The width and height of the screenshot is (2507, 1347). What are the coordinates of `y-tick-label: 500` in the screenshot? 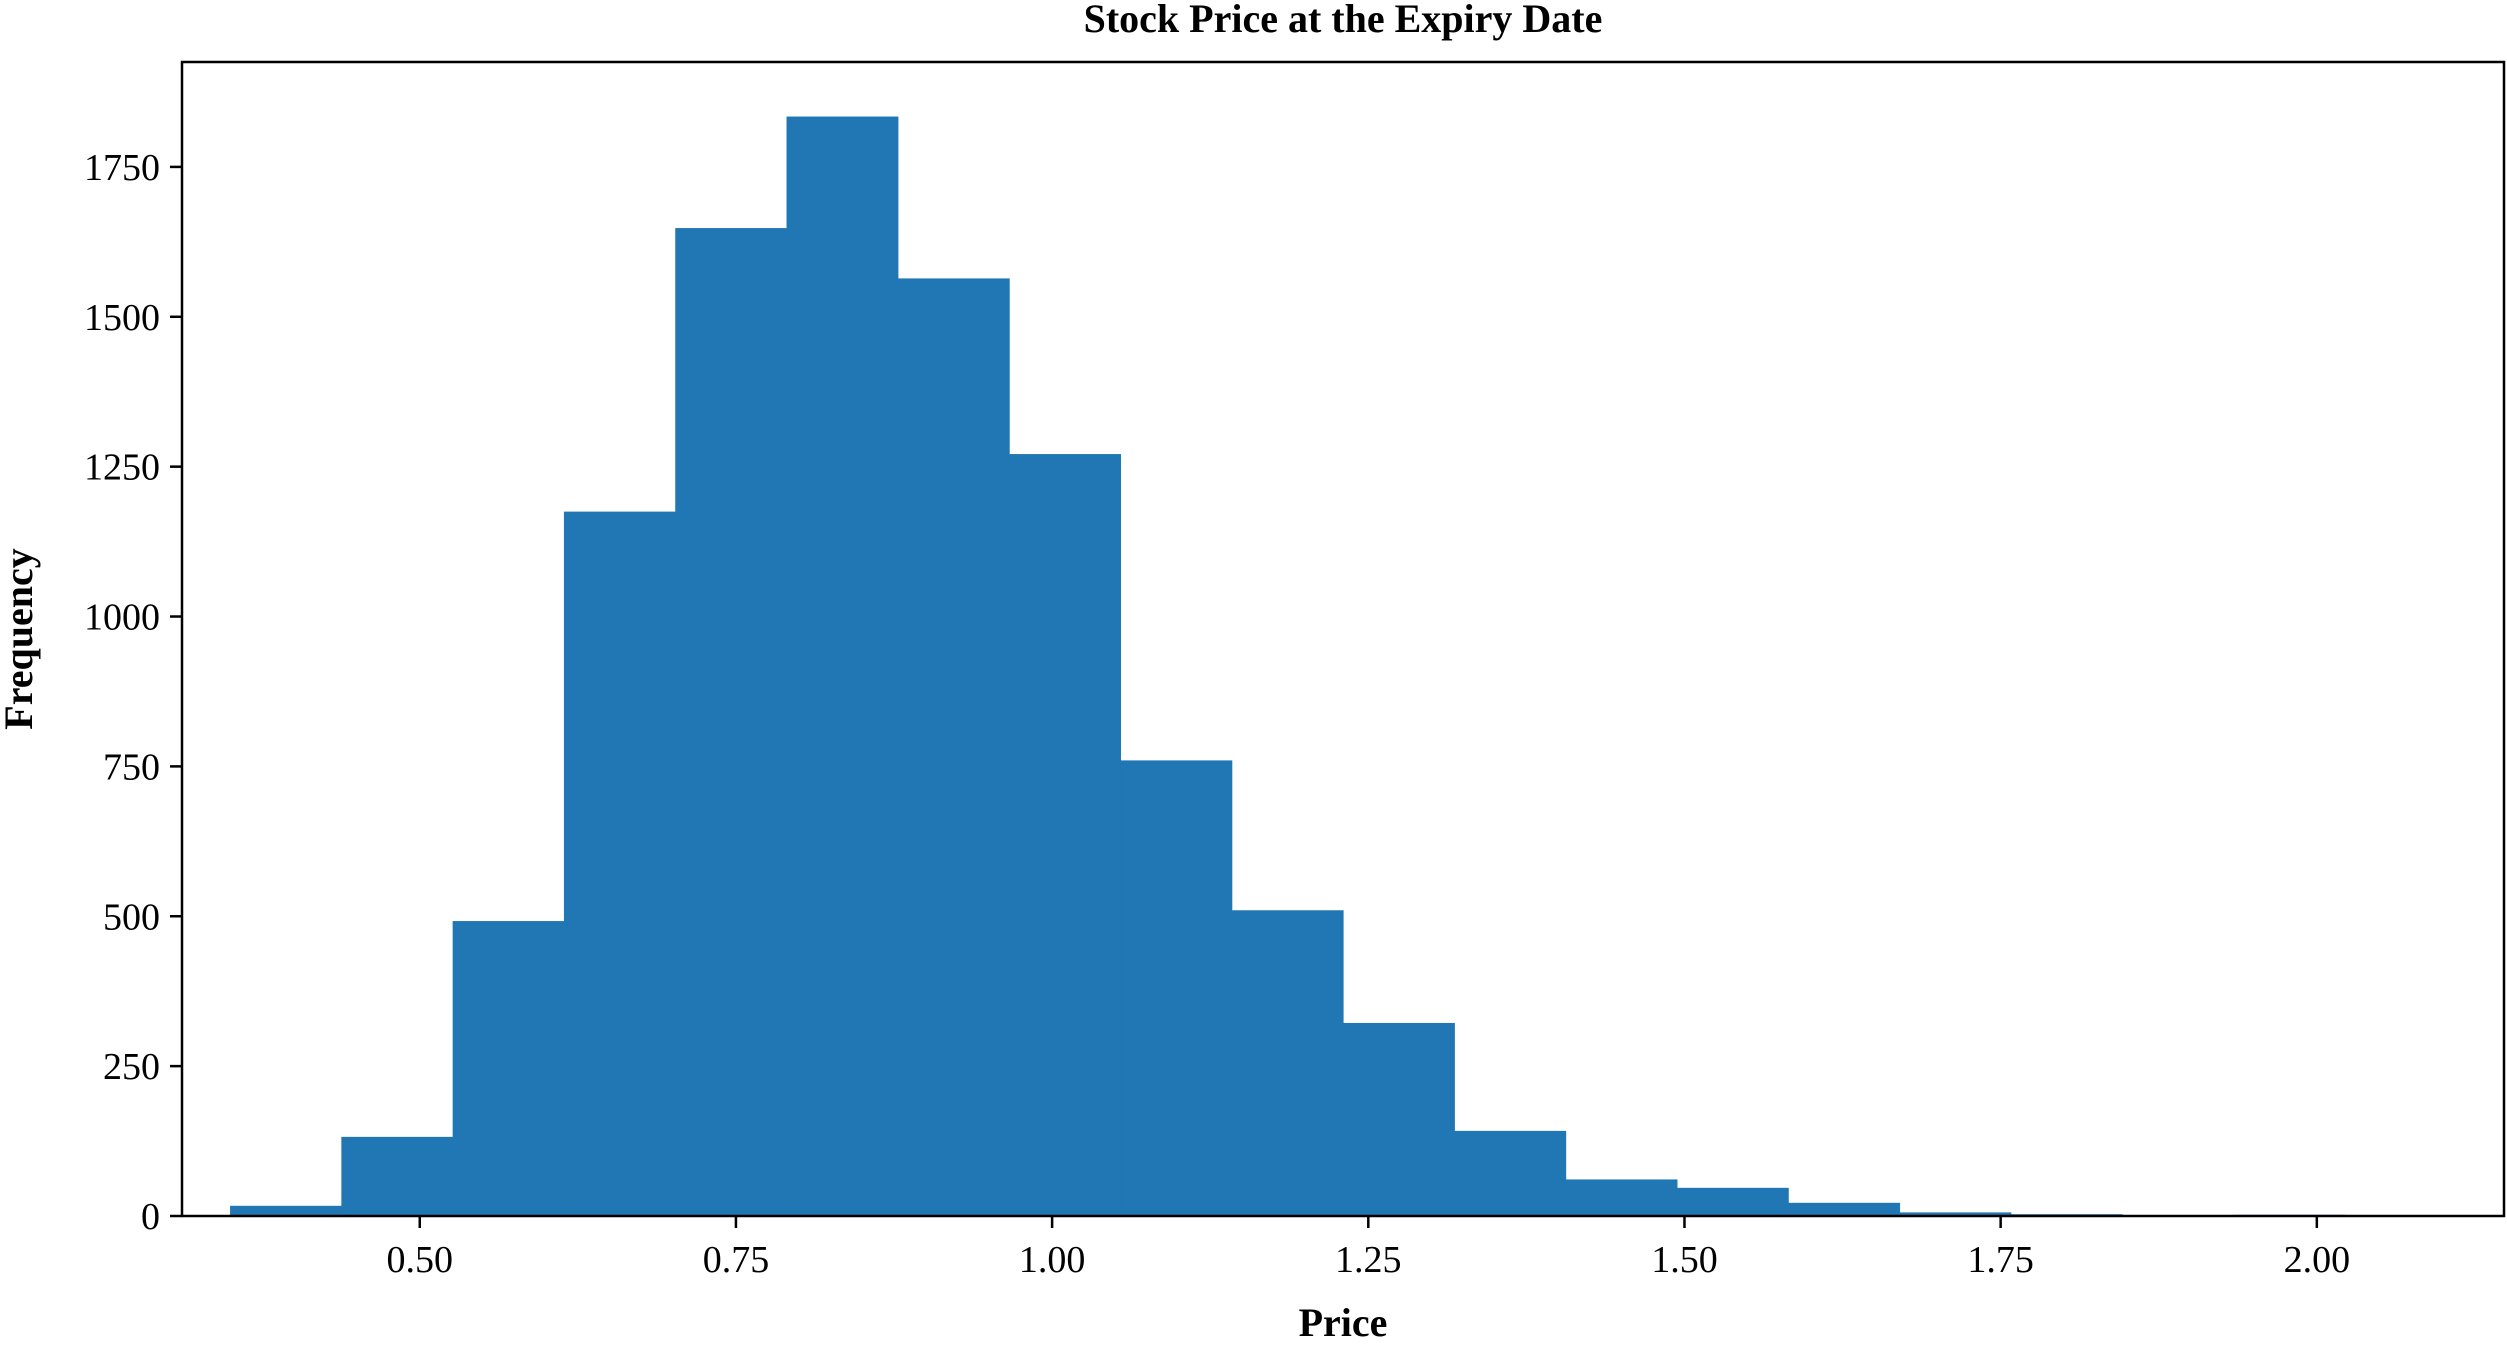 It's located at (131, 917).